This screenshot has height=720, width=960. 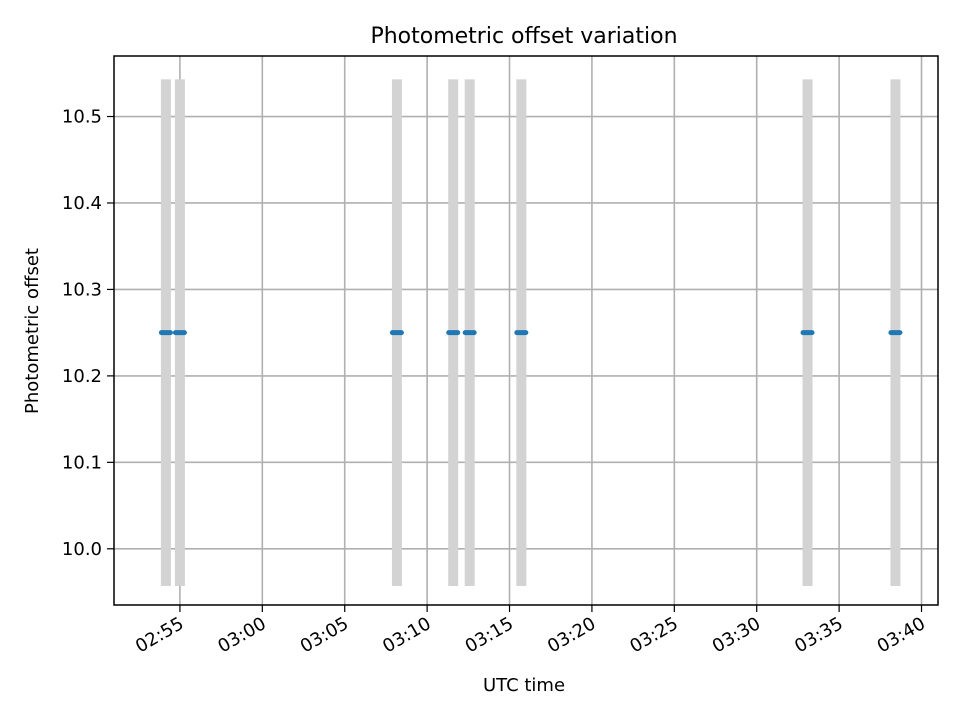 What do you see at coordinates (88, 333) in the screenshot?
I see `y-axis-ticks: 10.0 10.1 10.2 10.3 10.4 10.5` at bounding box center [88, 333].